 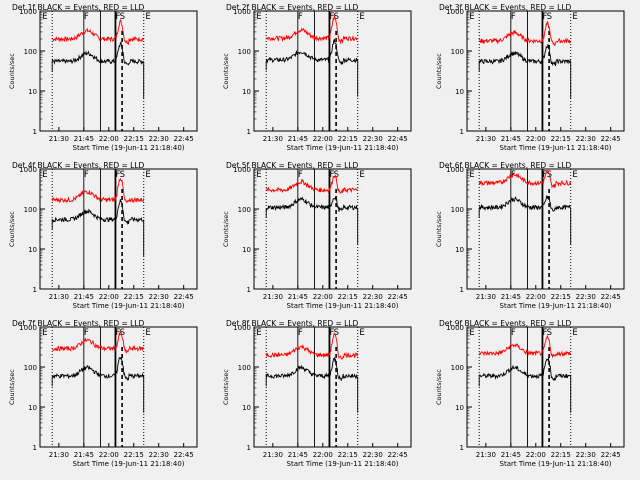 I want to click on panel-title: Det 2f BLACK = Events, RED = LLD, so click(x=292, y=7).